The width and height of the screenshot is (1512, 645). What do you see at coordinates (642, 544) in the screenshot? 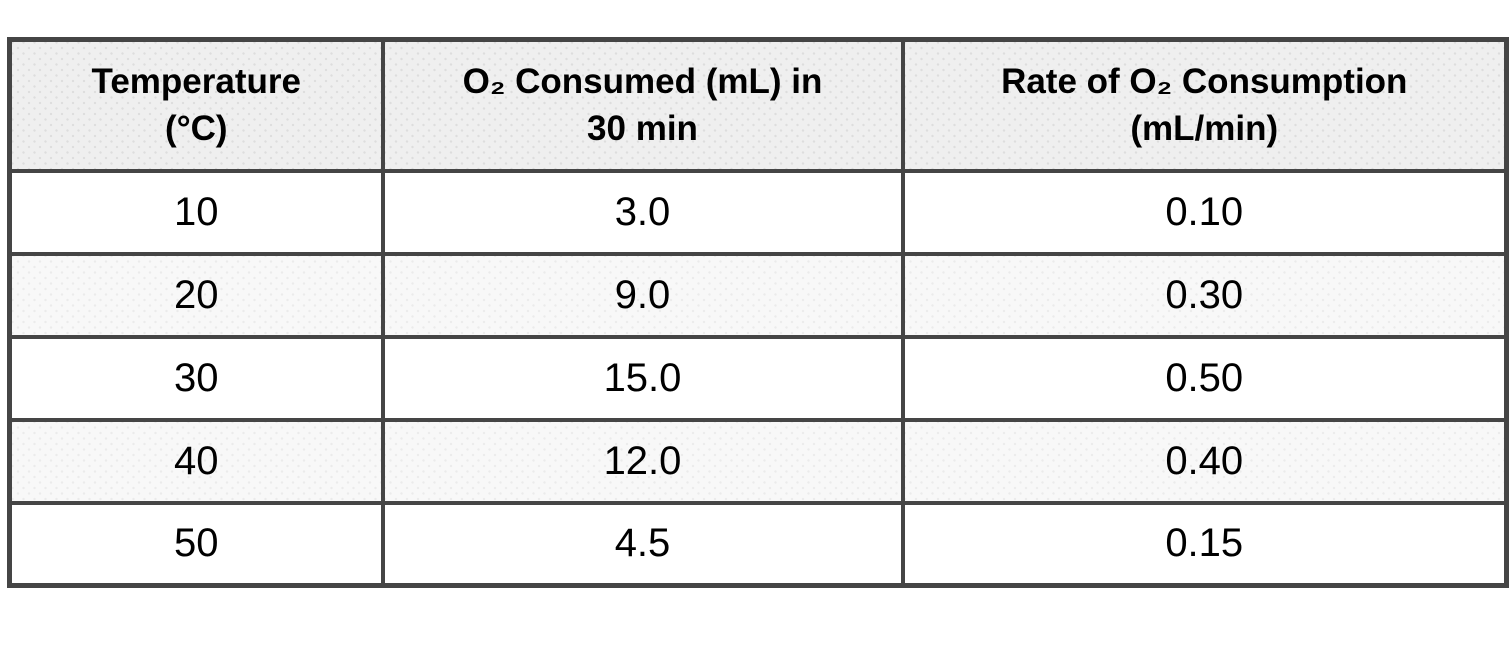
I see `cell-o2-consumed: 4.5` at bounding box center [642, 544].